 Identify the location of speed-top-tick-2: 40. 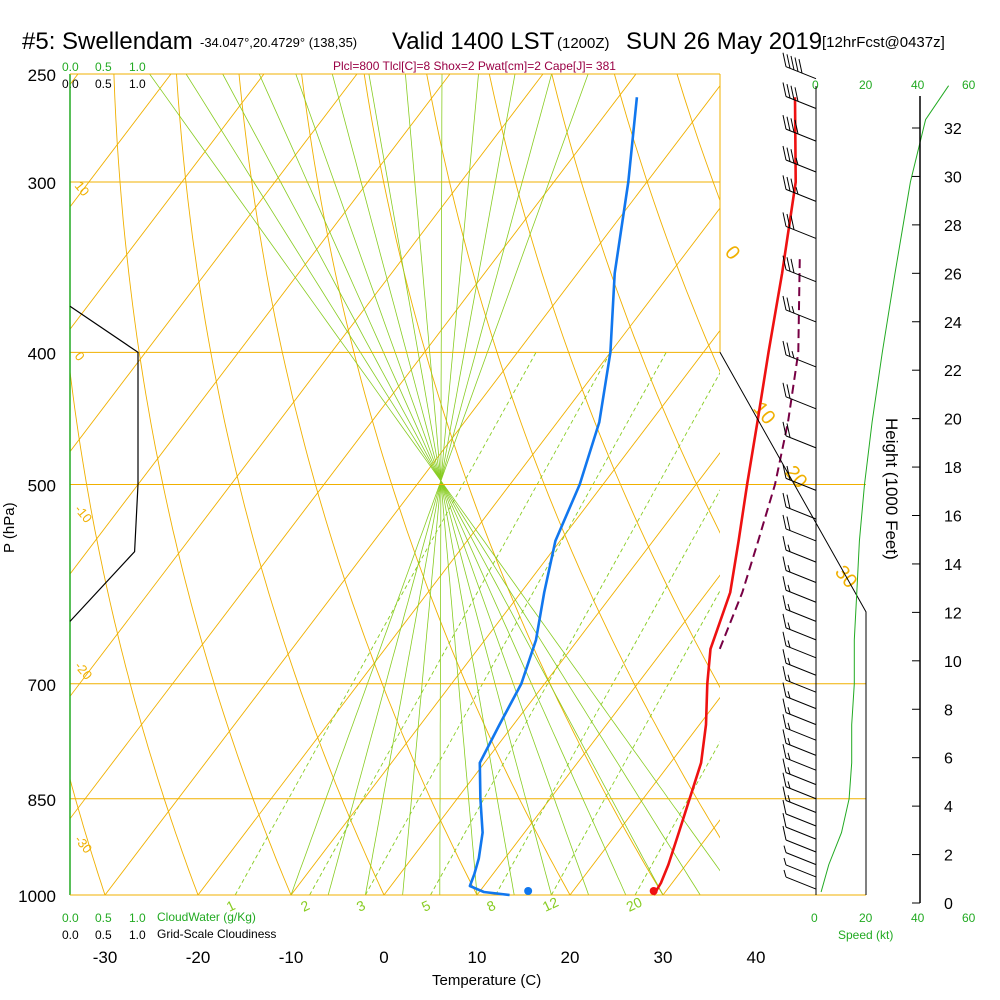
(918, 85).